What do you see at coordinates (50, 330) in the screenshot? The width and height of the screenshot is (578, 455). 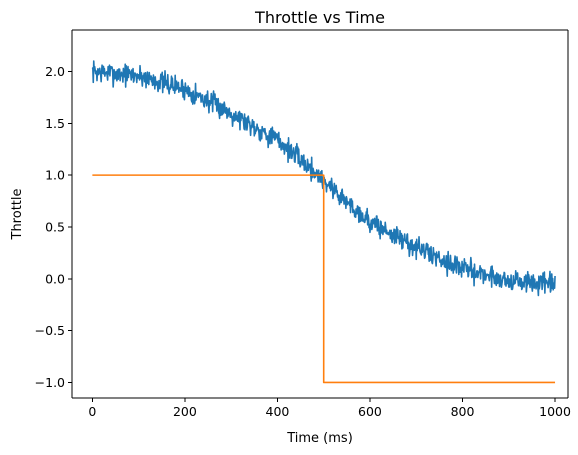 I see `y-tick-label: −0.5` at bounding box center [50, 330].